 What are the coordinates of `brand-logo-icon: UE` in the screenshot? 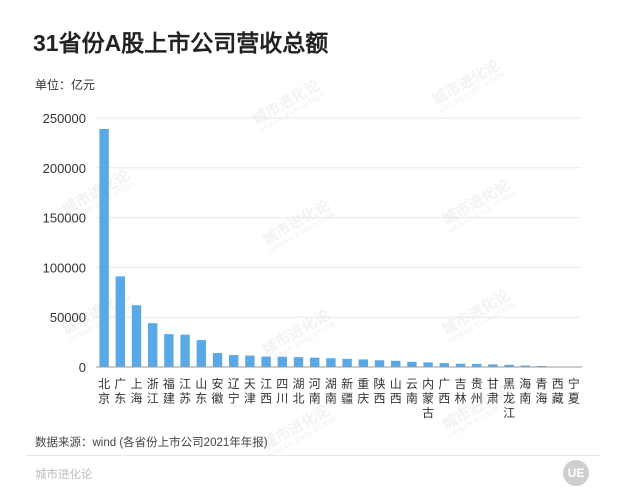 It's located at (576, 473).